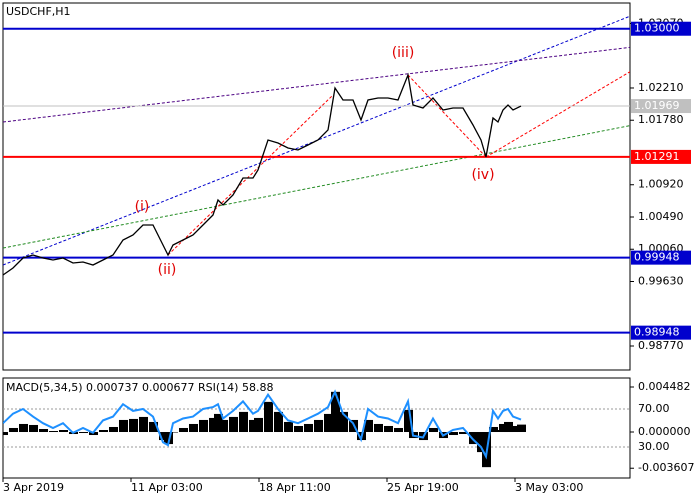 This screenshot has width=700, height=500. Describe the element at coordinates (657, 257) in the screenshot. I see `level-label: 0.99948` at that location.